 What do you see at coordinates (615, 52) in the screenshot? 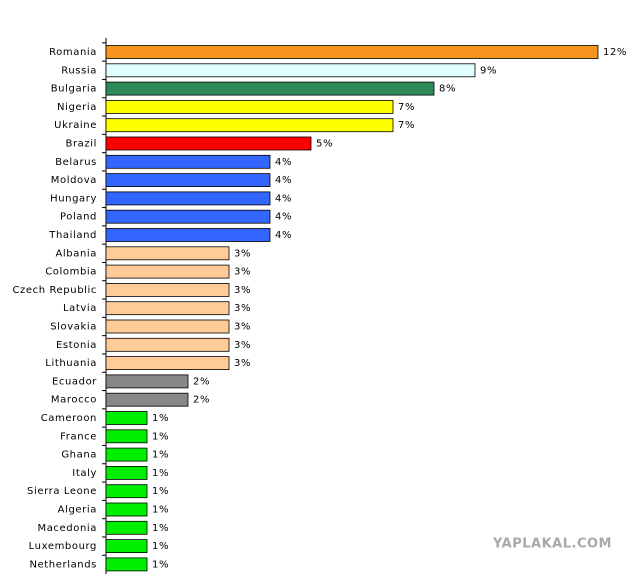
I see `value-label: 12%` at bounding box center [615, 52].